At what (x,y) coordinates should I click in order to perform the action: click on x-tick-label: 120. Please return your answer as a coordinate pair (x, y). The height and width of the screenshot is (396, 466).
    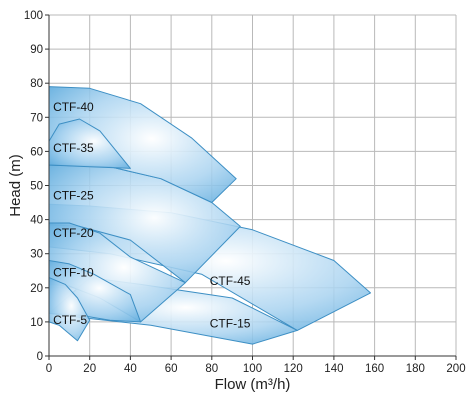
    Looking at the image, I should click on (293, 369).